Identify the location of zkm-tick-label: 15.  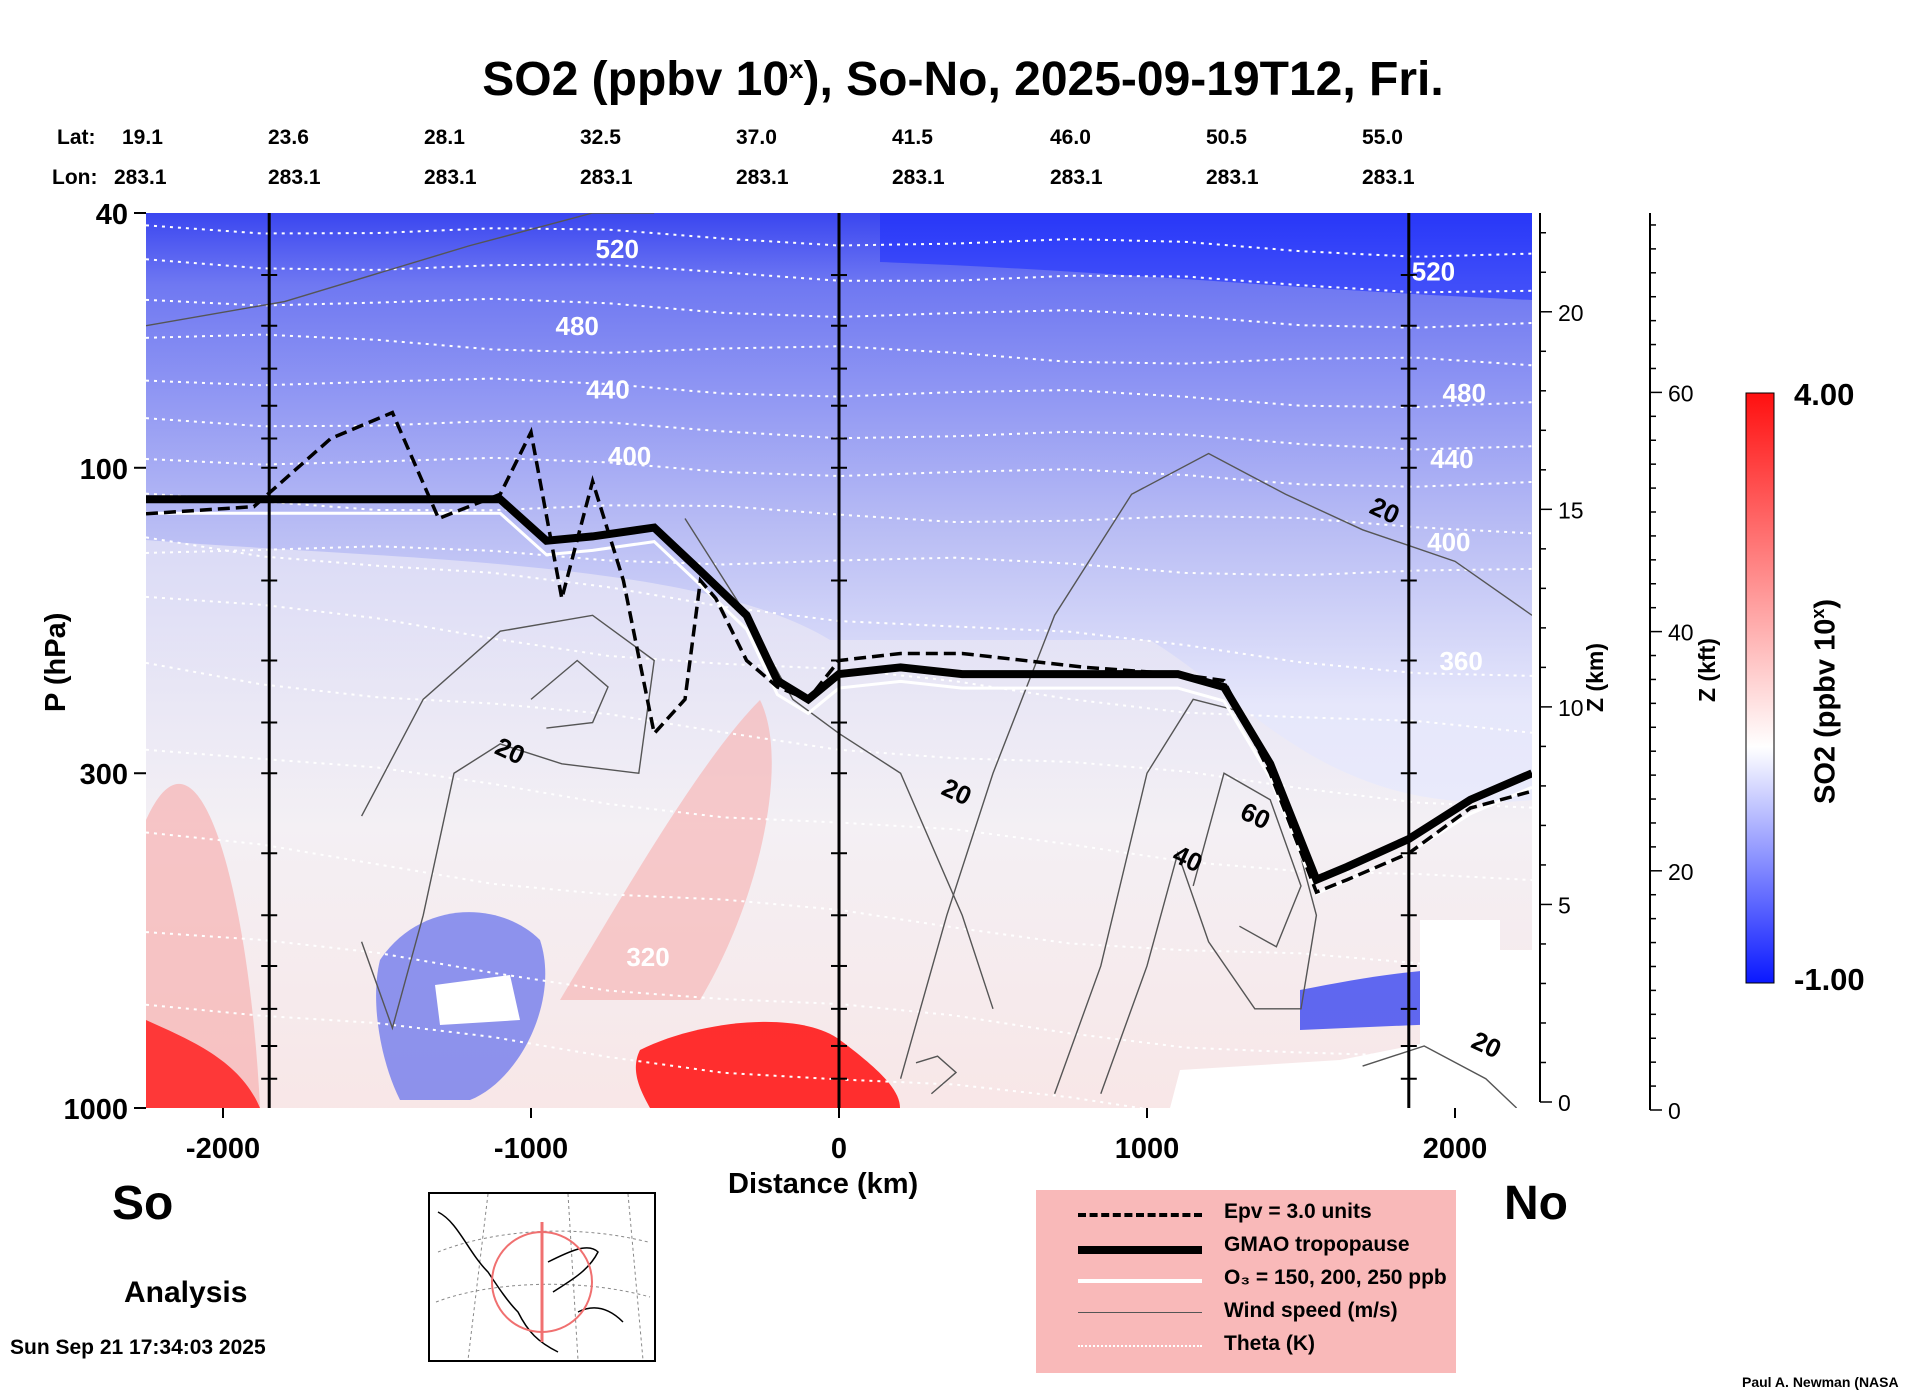
(1571, 510).